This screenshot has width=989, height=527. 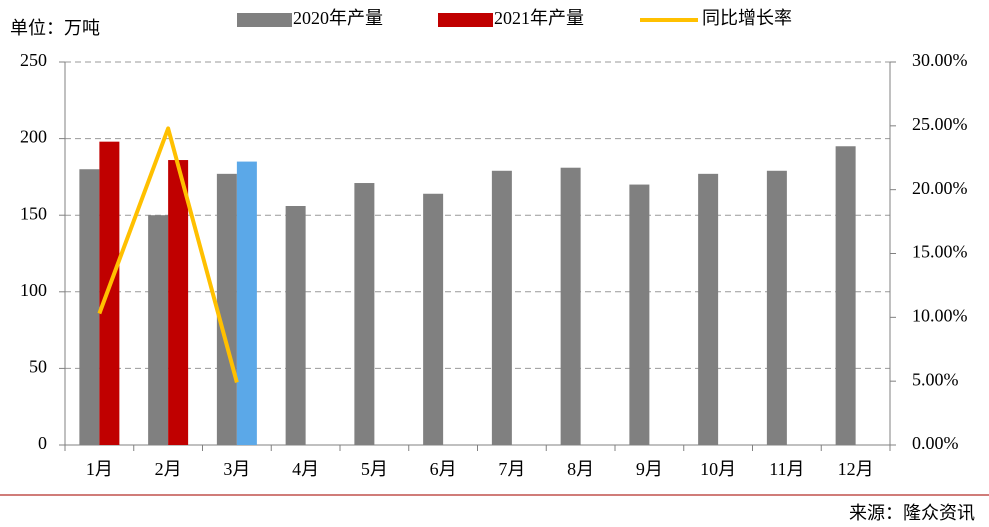 What do you see at coordinates (305, 469) in the screenshot?
I see `x-tick-label: 4月` at bounding box center [305, 469].